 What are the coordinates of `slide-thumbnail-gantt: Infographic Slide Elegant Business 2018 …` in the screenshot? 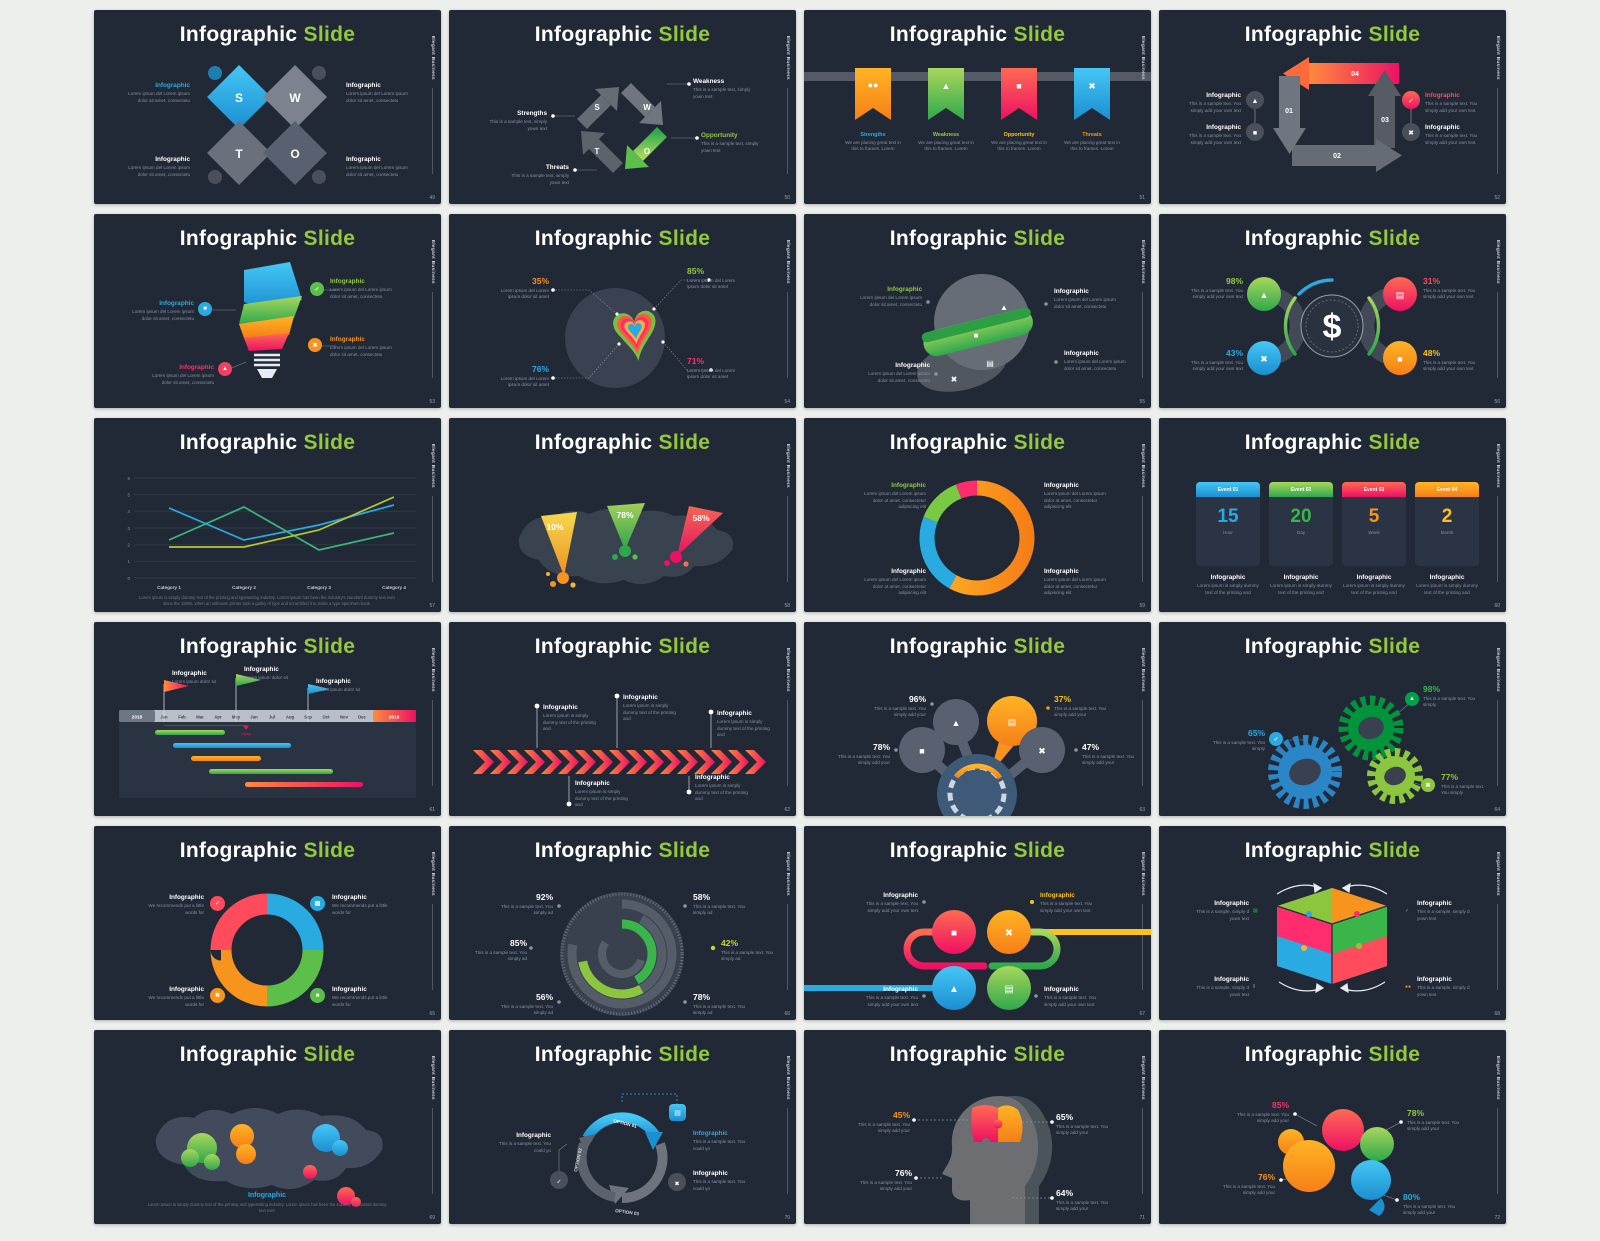 It's located at (267, 719).